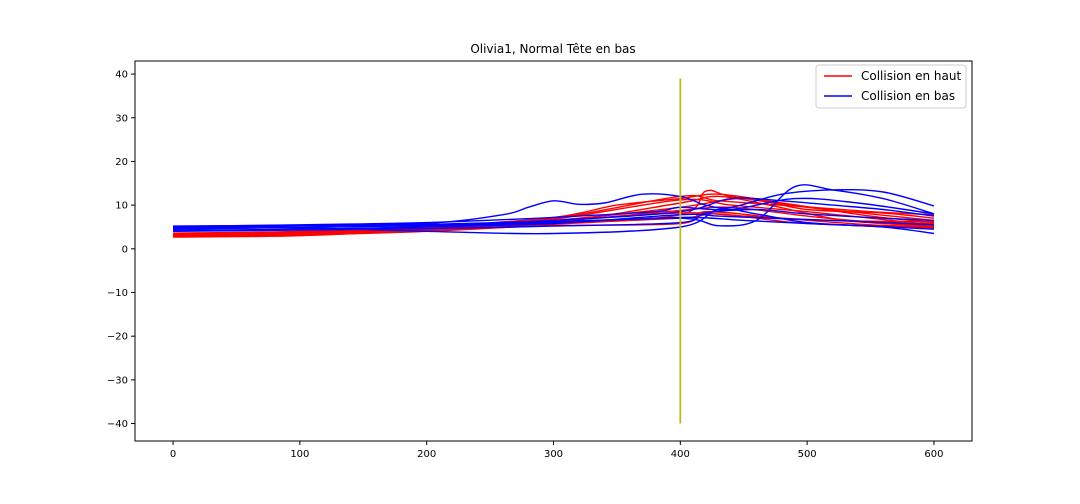 This screenshot has height=504, width=1080. I want to click on y-tick-label: −20, so click(117, 337).